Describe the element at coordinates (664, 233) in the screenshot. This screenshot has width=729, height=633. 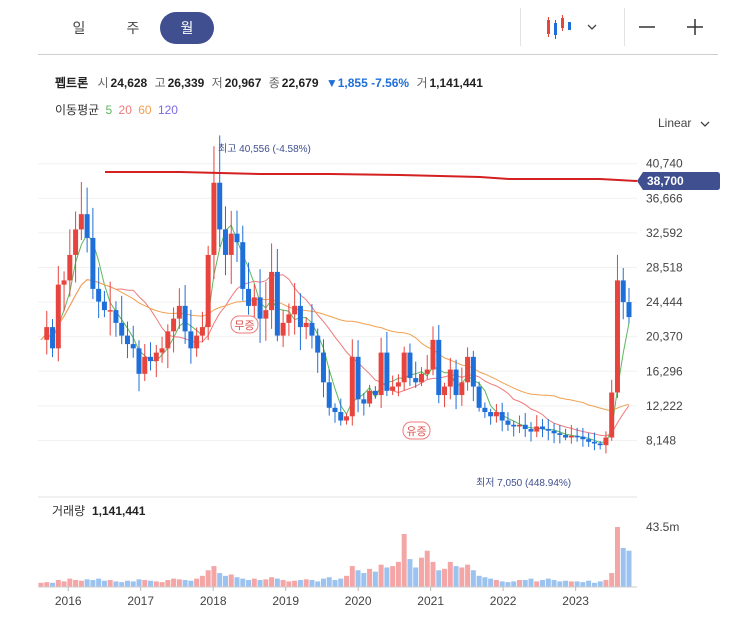
I see `price-tick-label: 32,592` at that location.